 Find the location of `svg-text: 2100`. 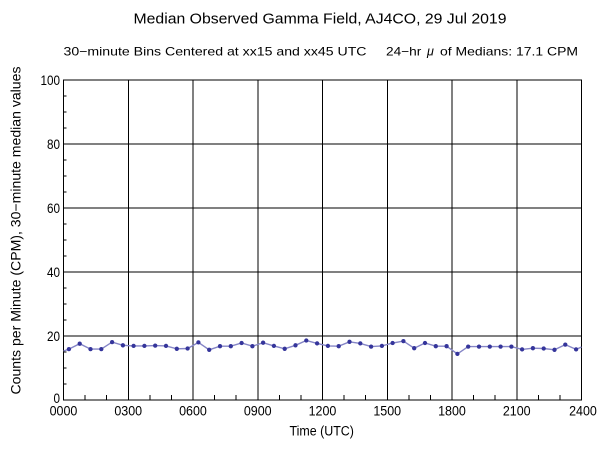

svg-text: 2100 is located at coordinates (517, 411).